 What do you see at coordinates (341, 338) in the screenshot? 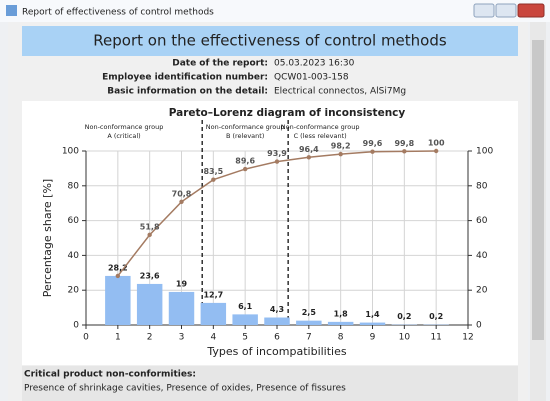
I see `x-tick-label: 8` at bounding box center [341, 338].